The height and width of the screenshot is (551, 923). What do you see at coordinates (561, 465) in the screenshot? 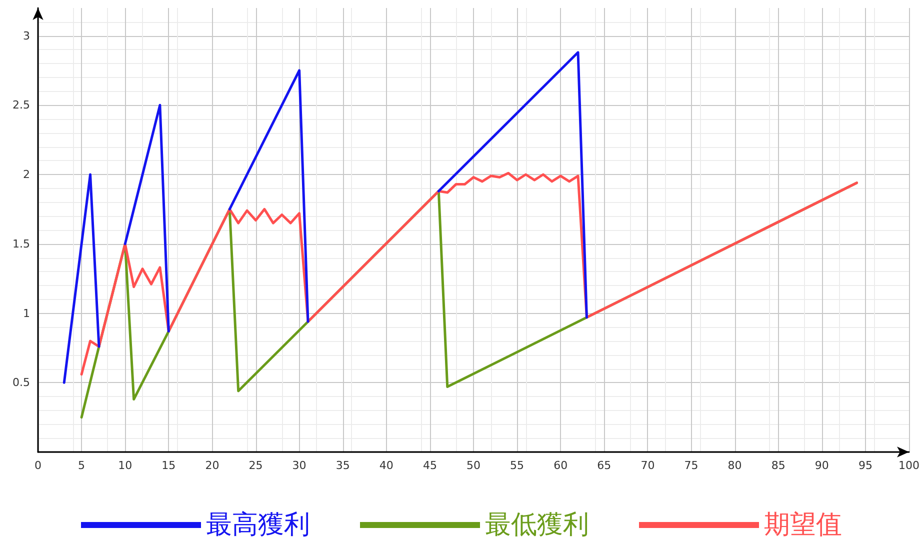
I see `x-tick-label: 60` at bounding box center [561, 465].